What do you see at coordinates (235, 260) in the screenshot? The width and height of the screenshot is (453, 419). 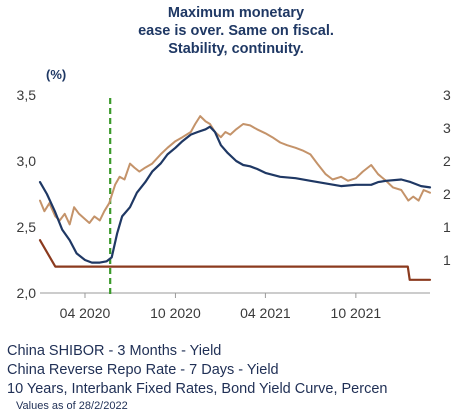 I see `series-line-reverse-repo-7d` at bounding box center [235, 260].